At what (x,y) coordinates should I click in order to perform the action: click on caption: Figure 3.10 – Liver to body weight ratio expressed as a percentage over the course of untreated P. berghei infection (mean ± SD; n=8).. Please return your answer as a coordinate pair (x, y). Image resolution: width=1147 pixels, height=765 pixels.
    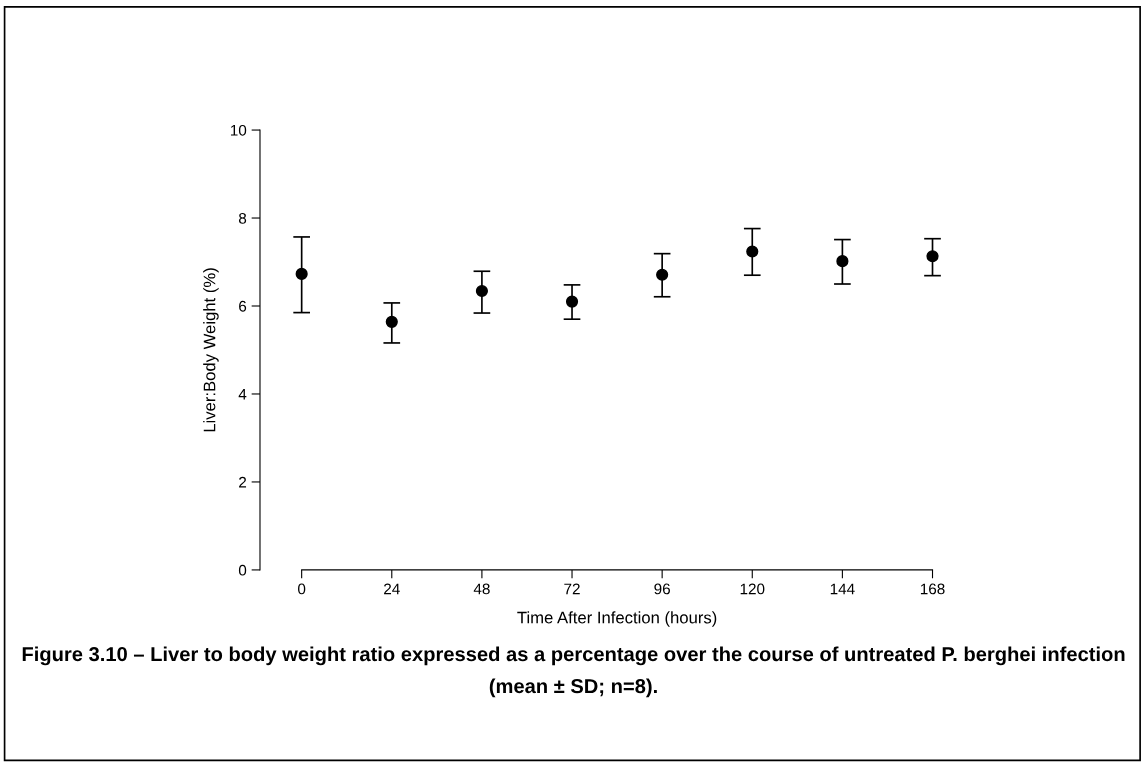
    Looking at the image, I should click on (573, 672).